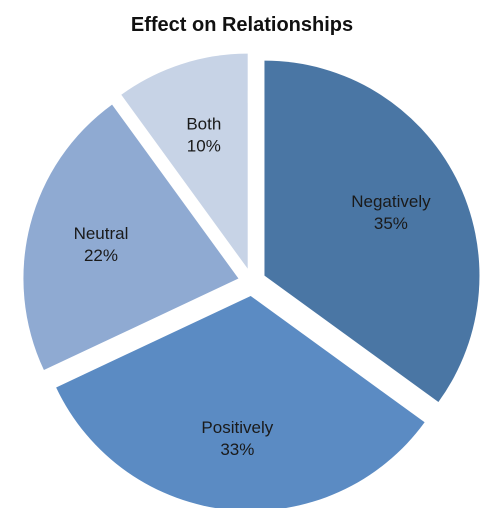  What do you see at coordinates (237, 449) in the screenshot?
I see `slice-value-positively: 33%` at bounding box center [237, 449].